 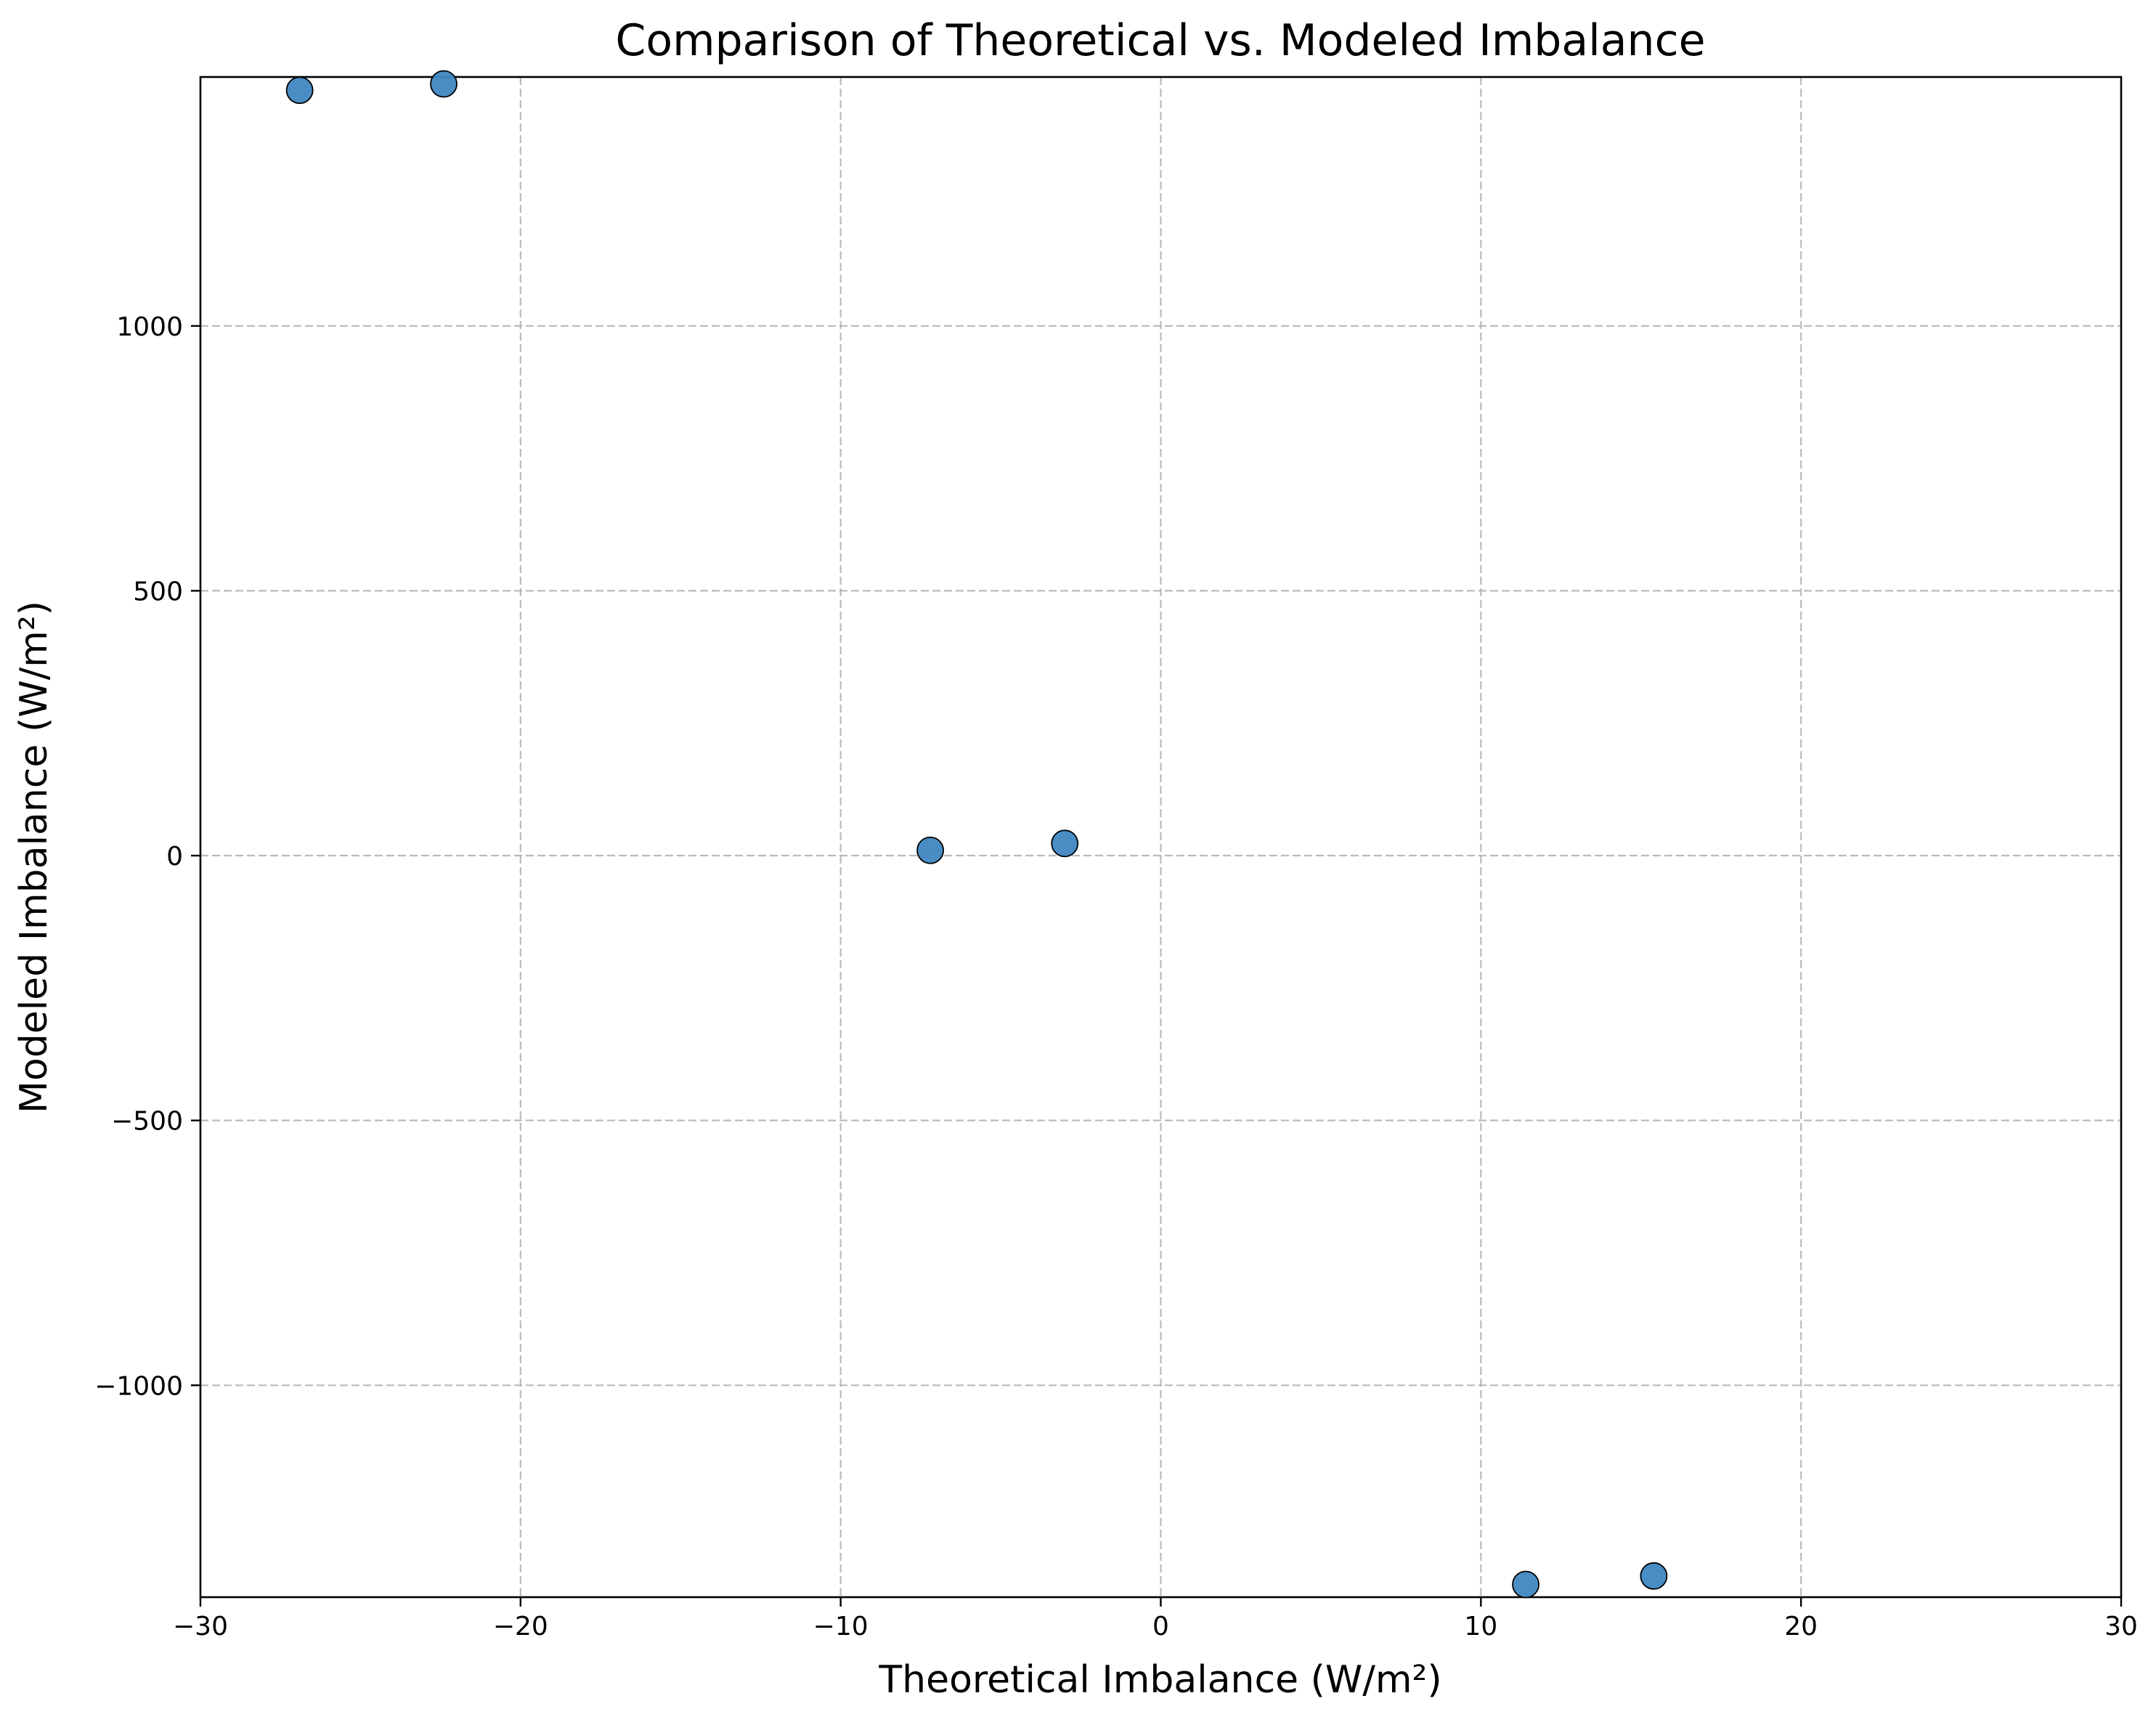 What do you see at coordinates (2121, 1626) in the screenshot?
I see `x-tick-label: 30` at bounding box center [2121, 1626].